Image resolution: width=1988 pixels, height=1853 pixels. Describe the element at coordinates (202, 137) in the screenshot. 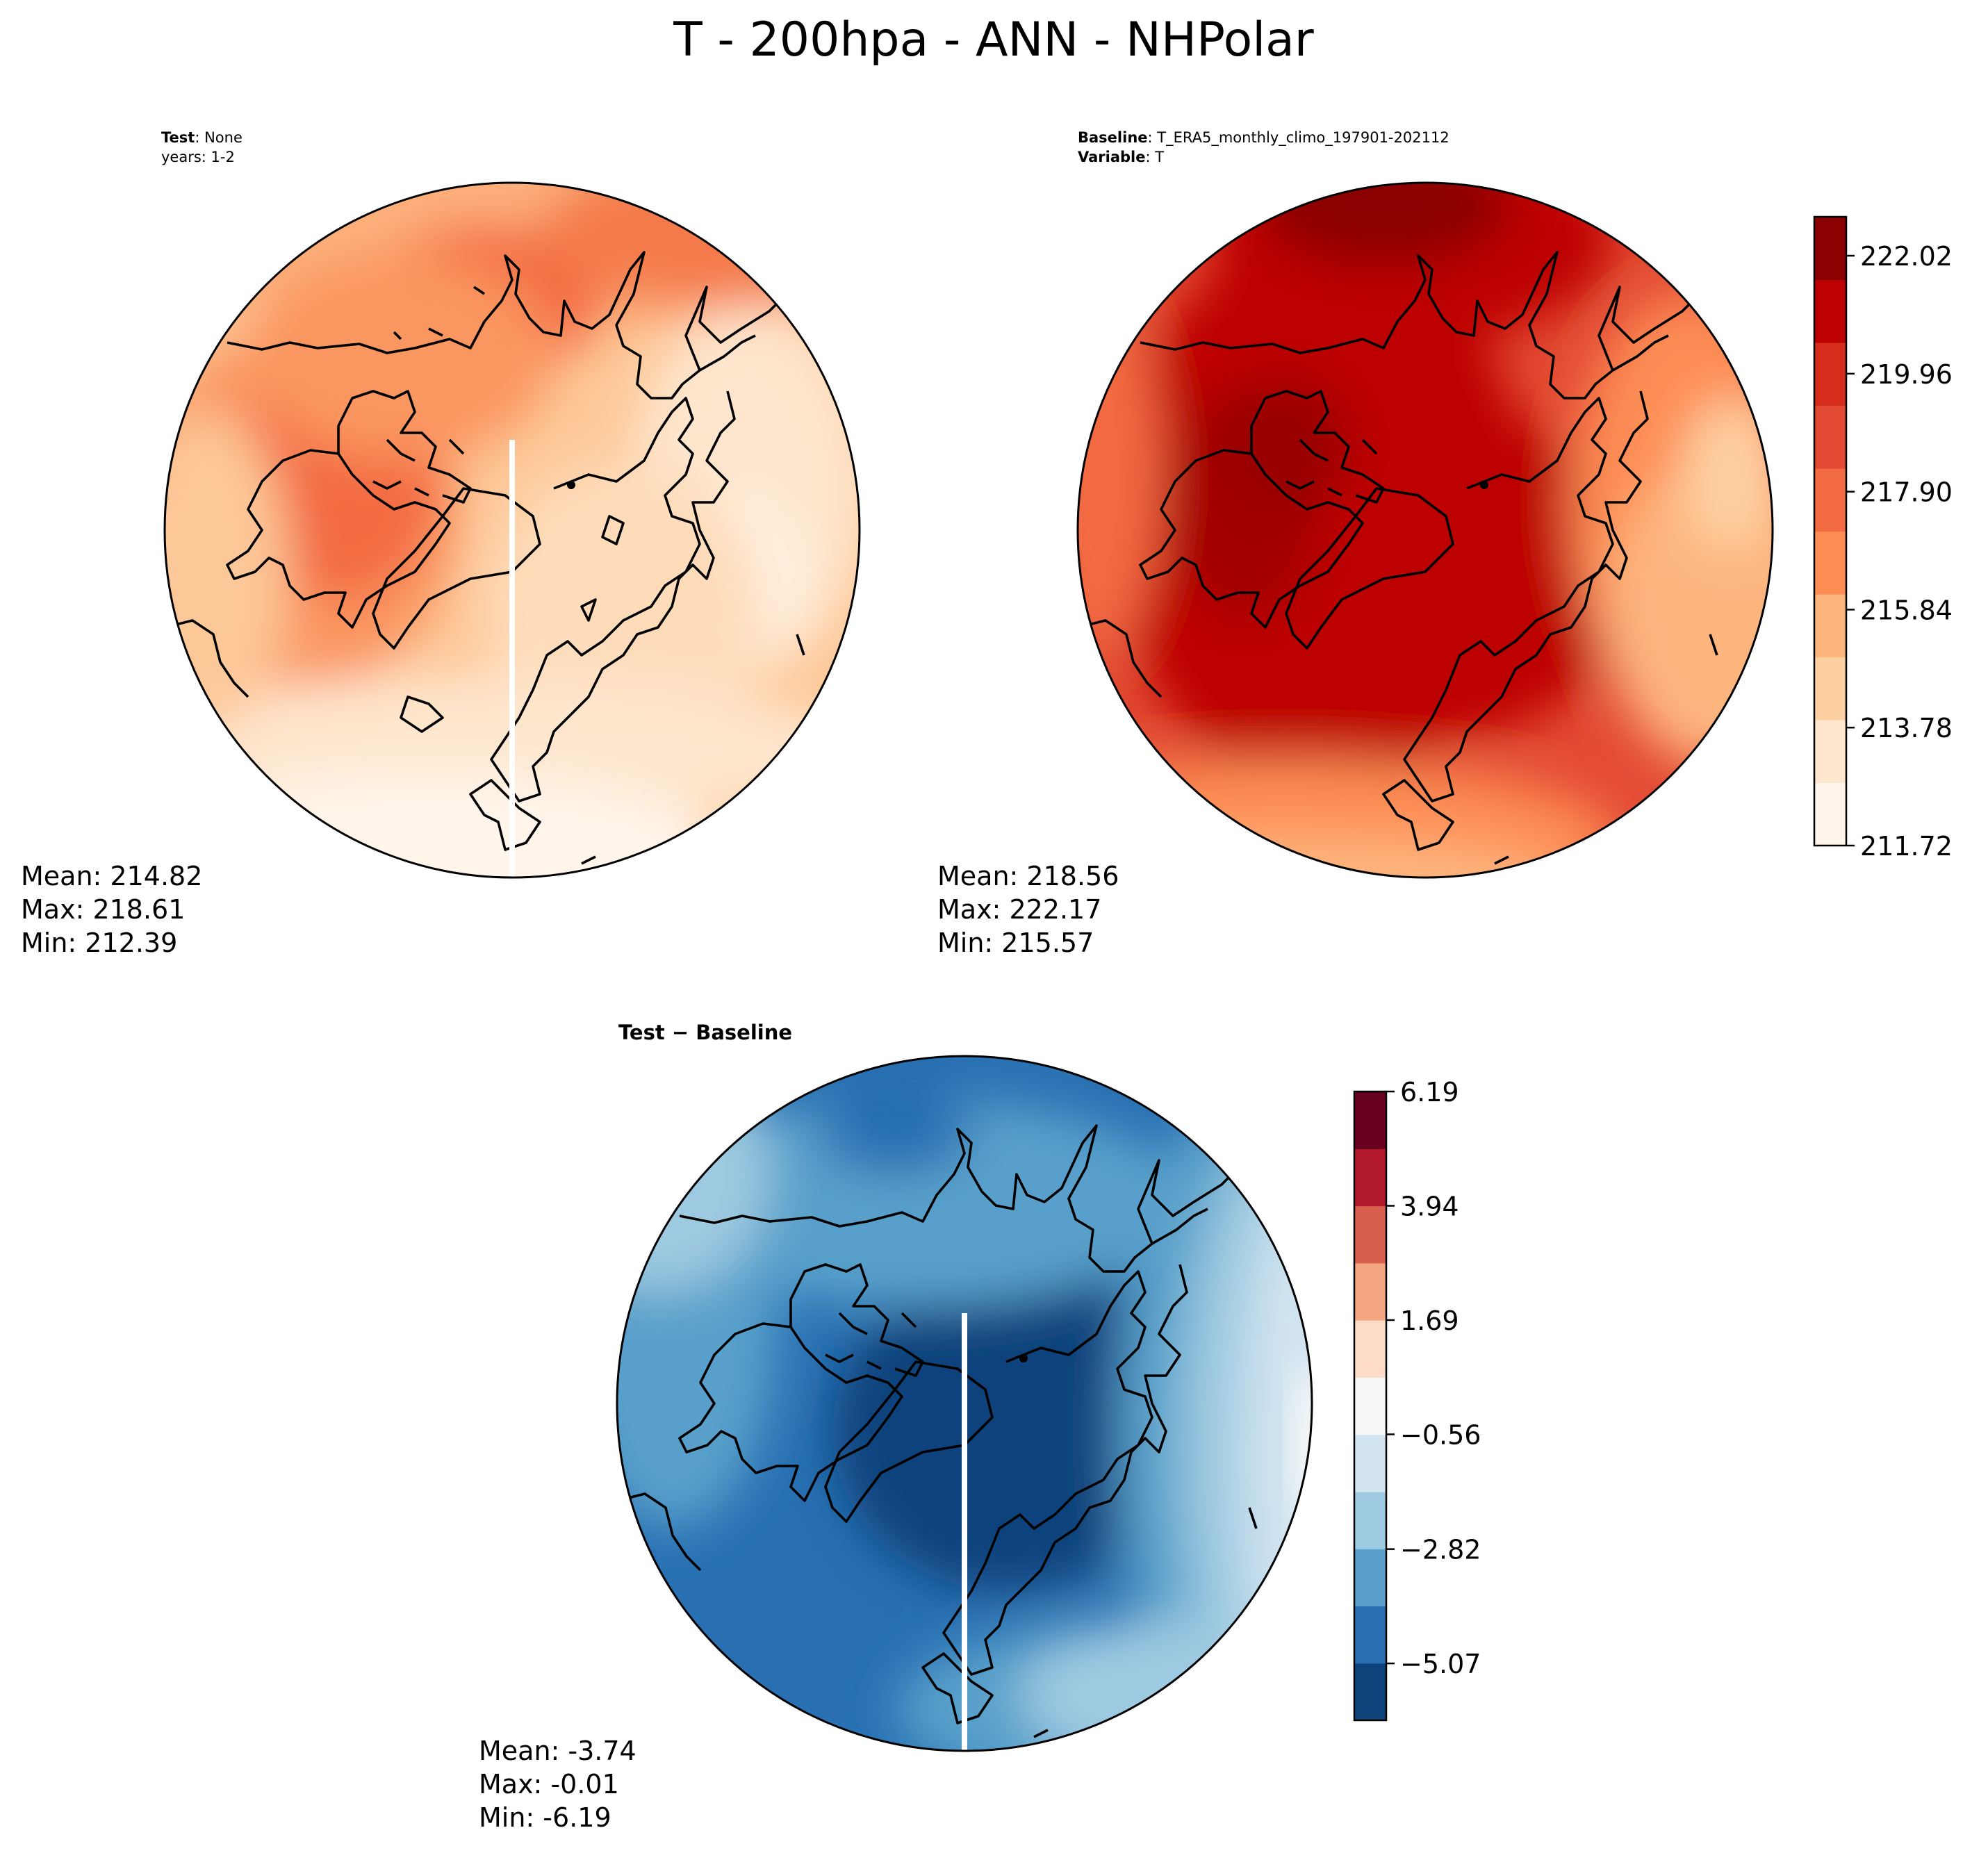

I see `test-header-line-1: Test: None` at that location.